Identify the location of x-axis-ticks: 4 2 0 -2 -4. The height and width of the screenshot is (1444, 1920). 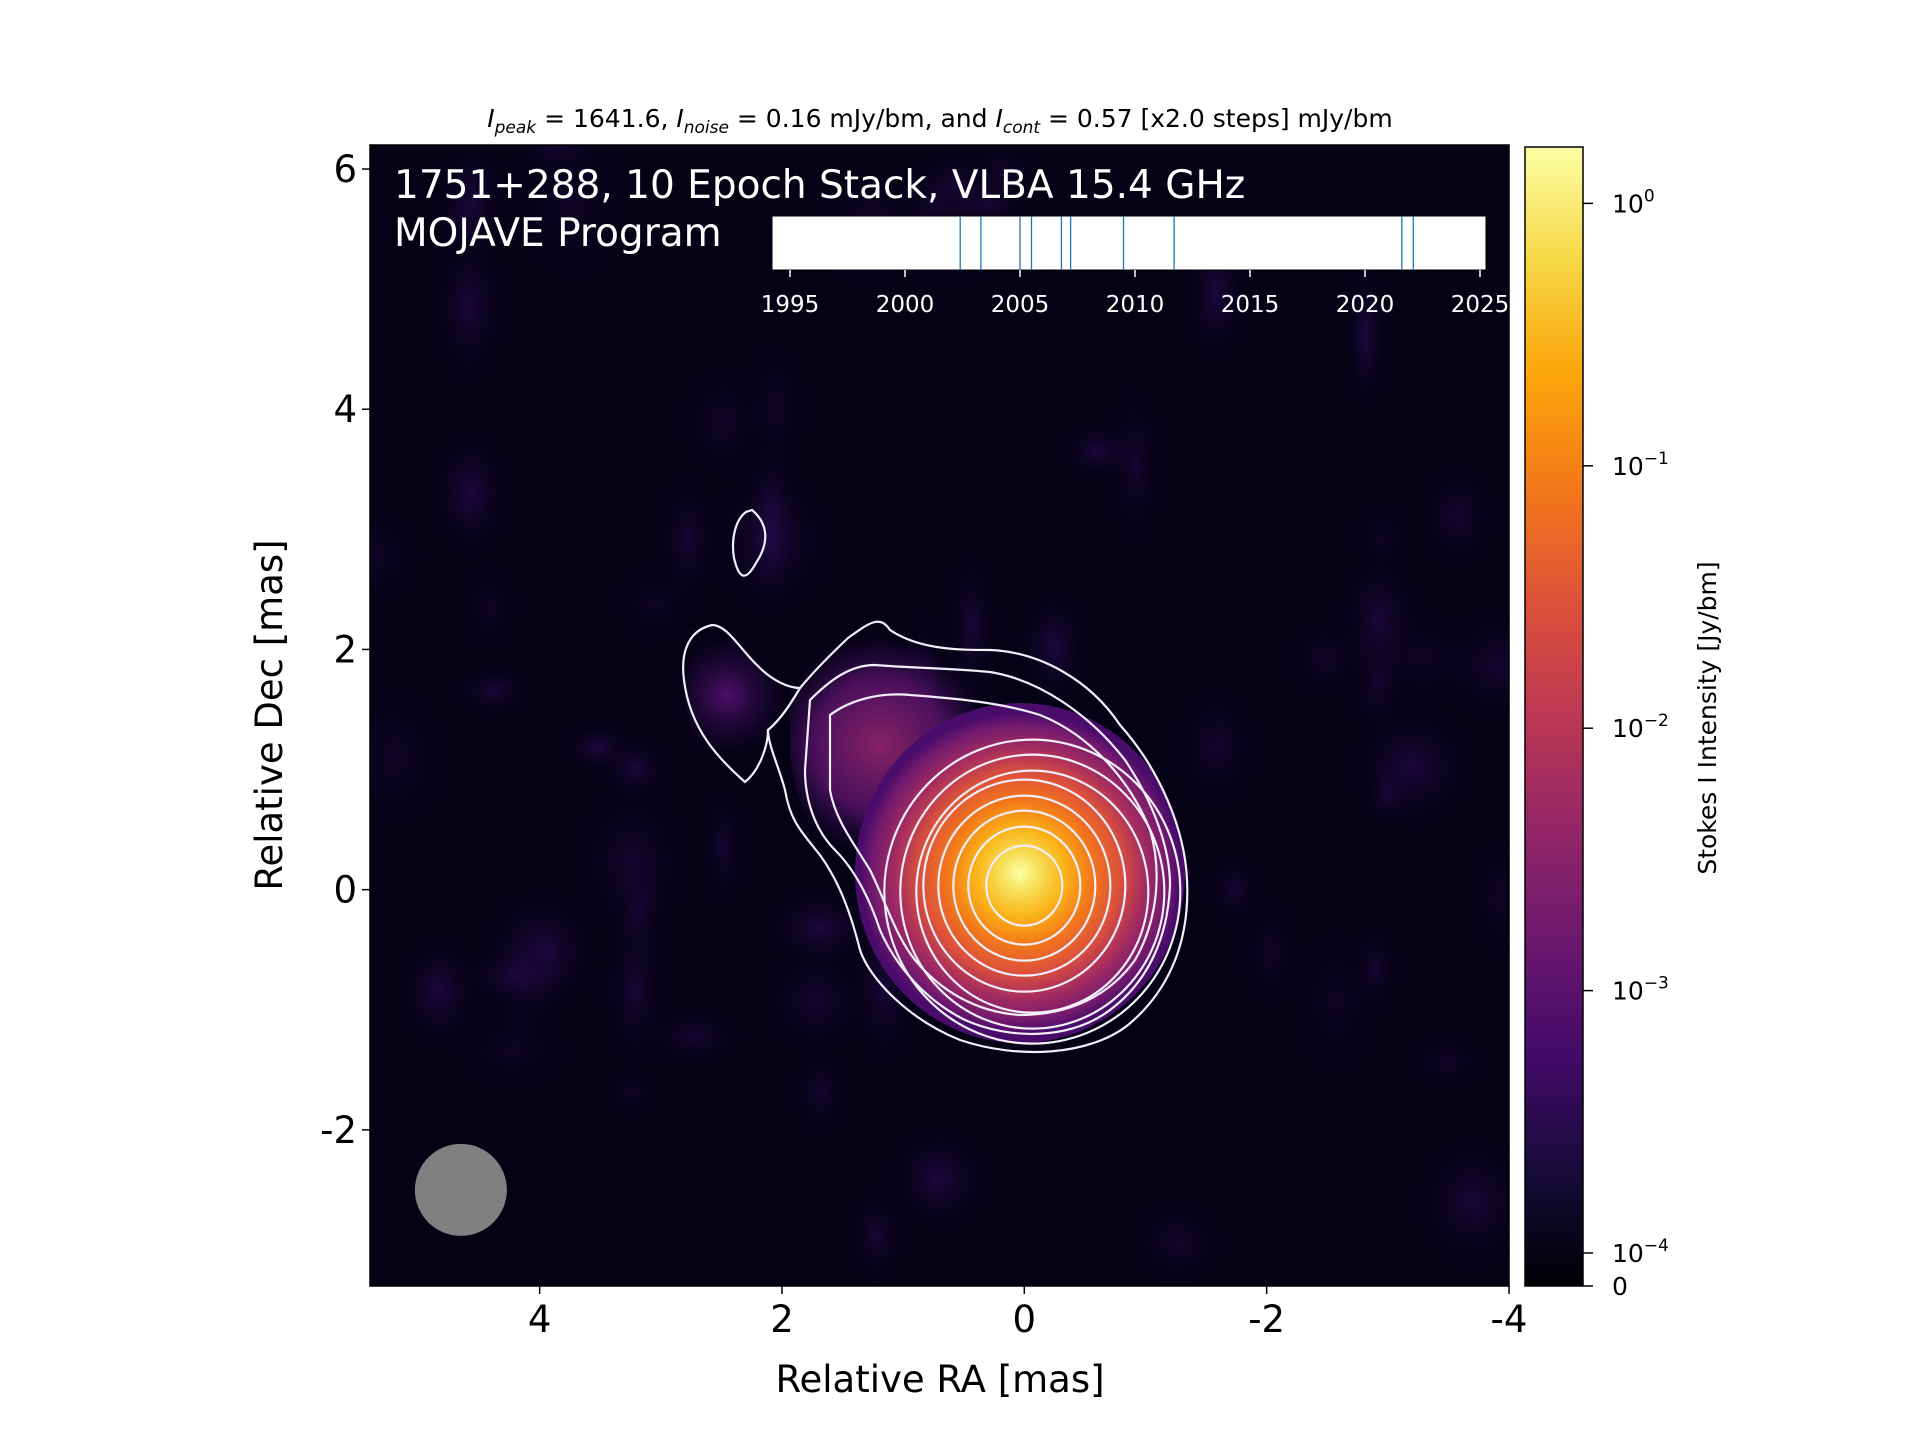
(1028, 1313).